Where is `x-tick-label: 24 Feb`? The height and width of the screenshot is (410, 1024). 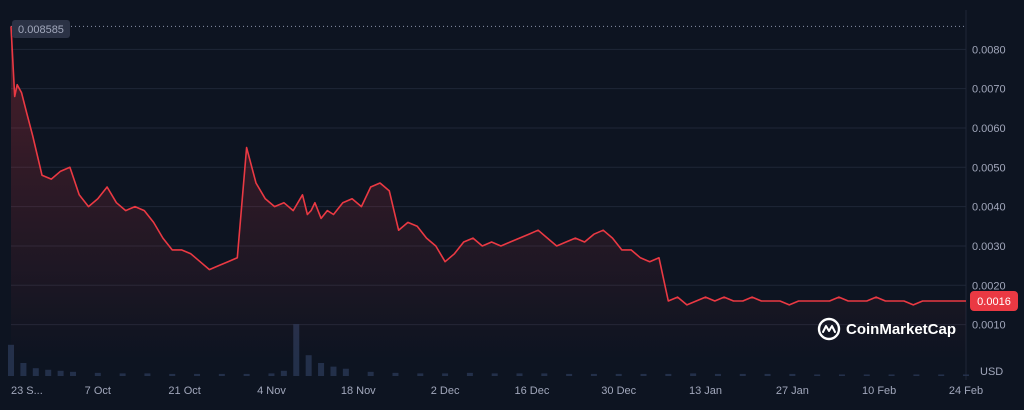
x-tick-label: 24 Feb is located at coordinates (966, 391).